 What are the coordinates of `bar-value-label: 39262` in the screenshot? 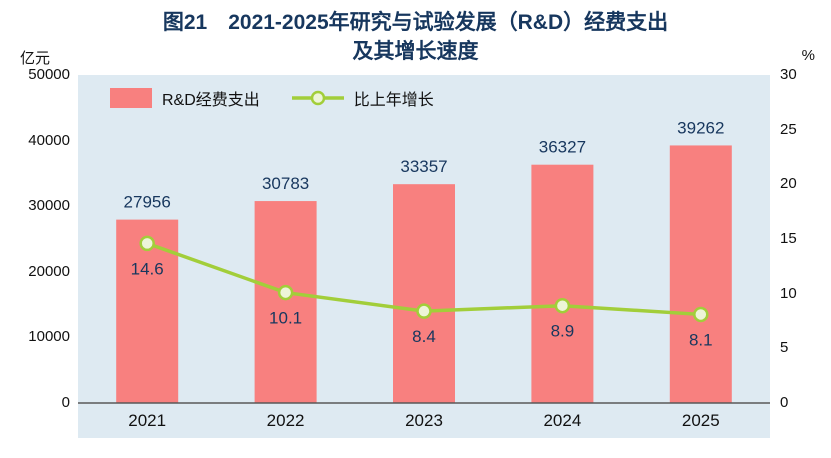 It's located at (700, 127).